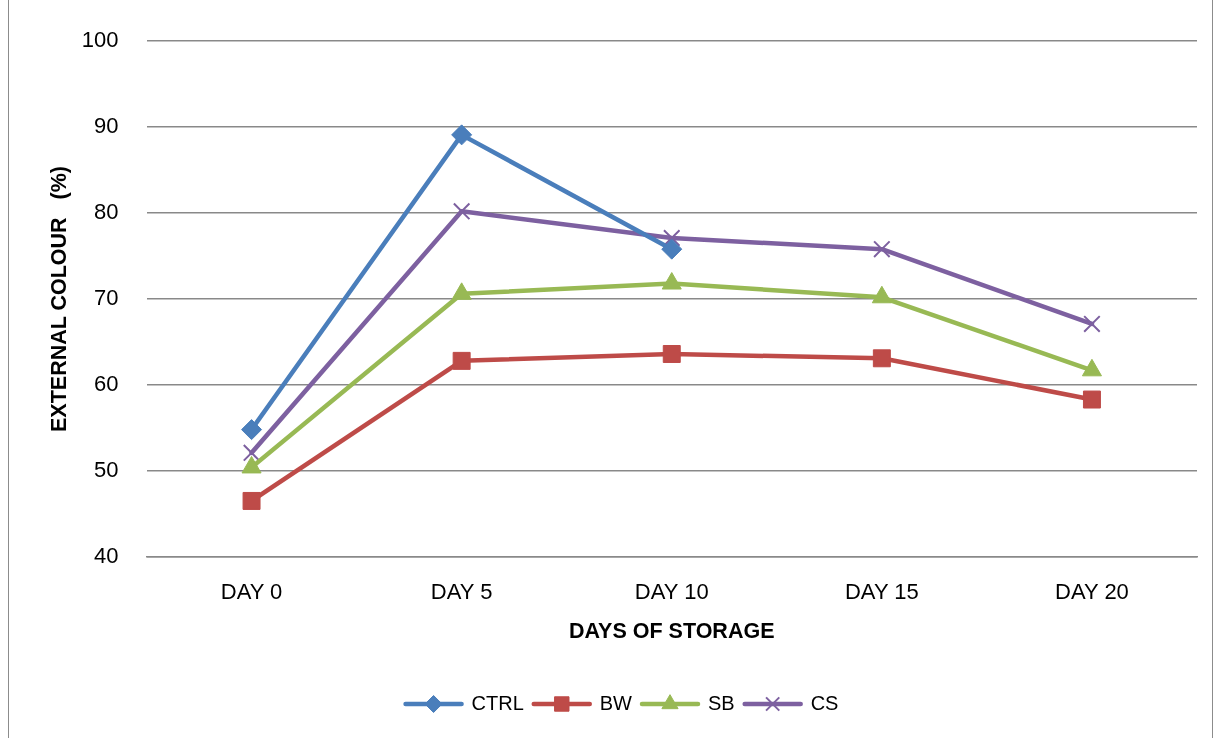 The image size is (1217, 738). What do you see at coordinates (671, 592) in the screenshot?
I see `x-tick-label: DAY 10` at bounding box center [671, 592].